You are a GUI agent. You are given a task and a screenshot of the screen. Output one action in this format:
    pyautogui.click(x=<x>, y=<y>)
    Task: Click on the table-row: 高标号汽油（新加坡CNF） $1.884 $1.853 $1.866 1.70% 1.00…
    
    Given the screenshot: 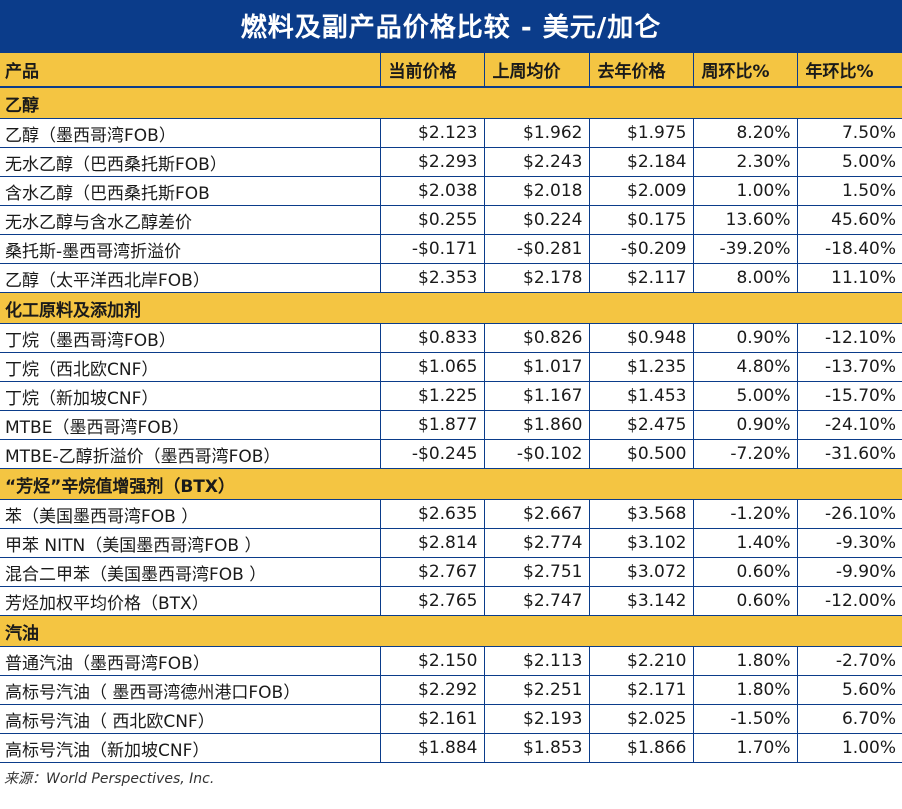 What is the action you would take?
    pyautogui.click(x=451, y=748)
    